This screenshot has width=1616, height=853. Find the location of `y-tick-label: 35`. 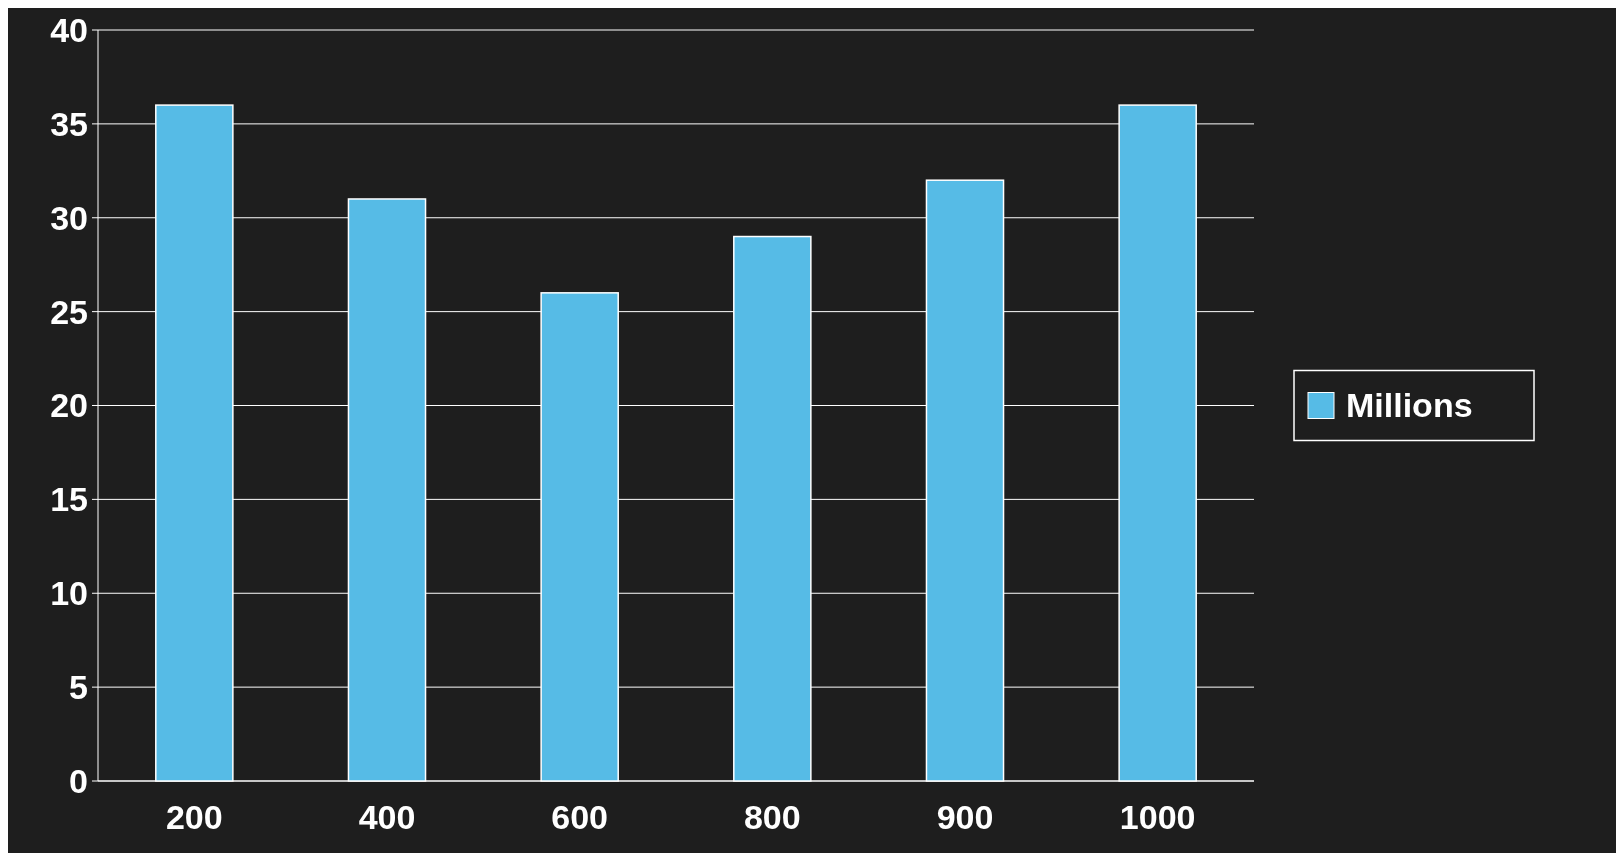

y-tick-label: 35 is located at coordinates (69, 123).